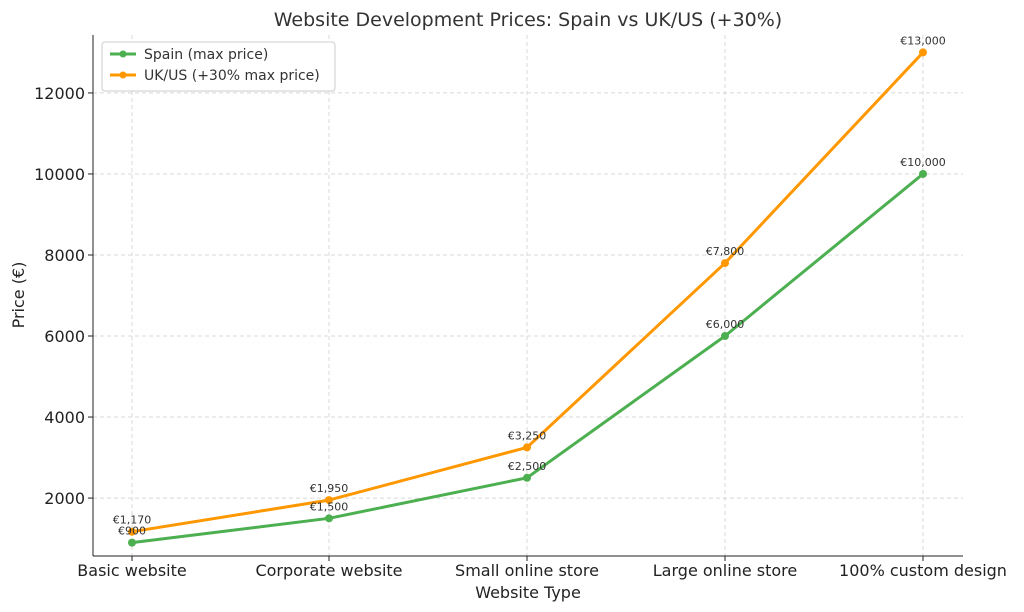  I want to click on data-label: €1,950, so click(329, 488).